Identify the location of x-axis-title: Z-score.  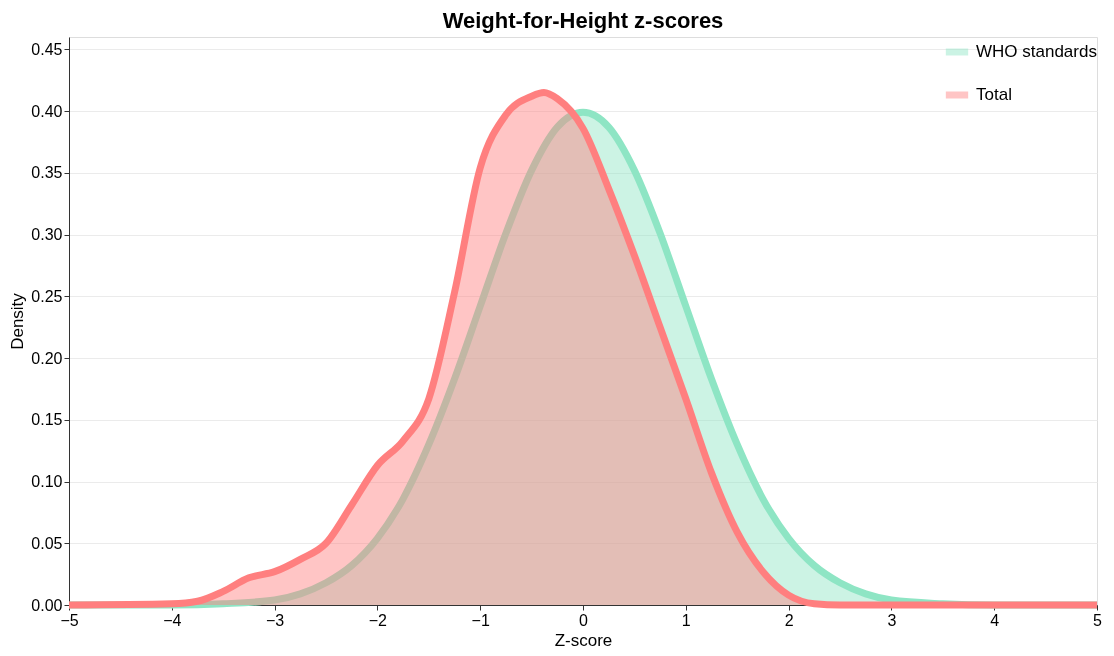
(583, 640).